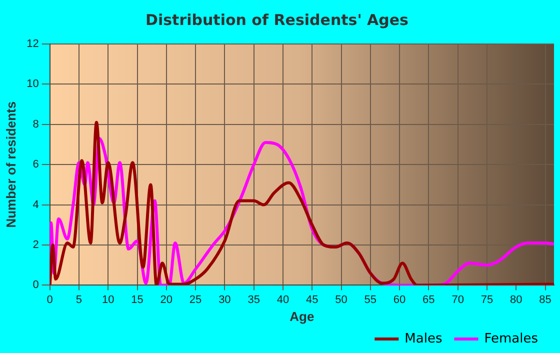 This screenshot has height=353, width=560. What do you see at coordinates (428, 300) in the screenshot?
I see `x-tick-label: 65` at bounding box center [428, 300].